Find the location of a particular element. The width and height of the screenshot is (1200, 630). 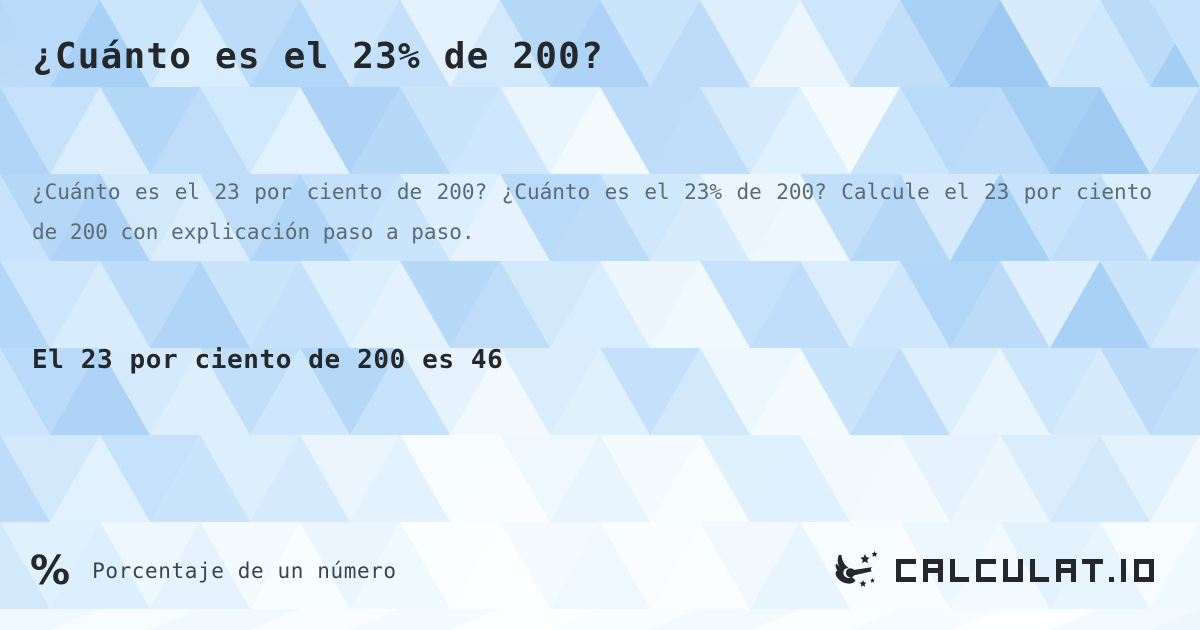

footer: % Porcentaje de un número is located at coordinates (600, 575).